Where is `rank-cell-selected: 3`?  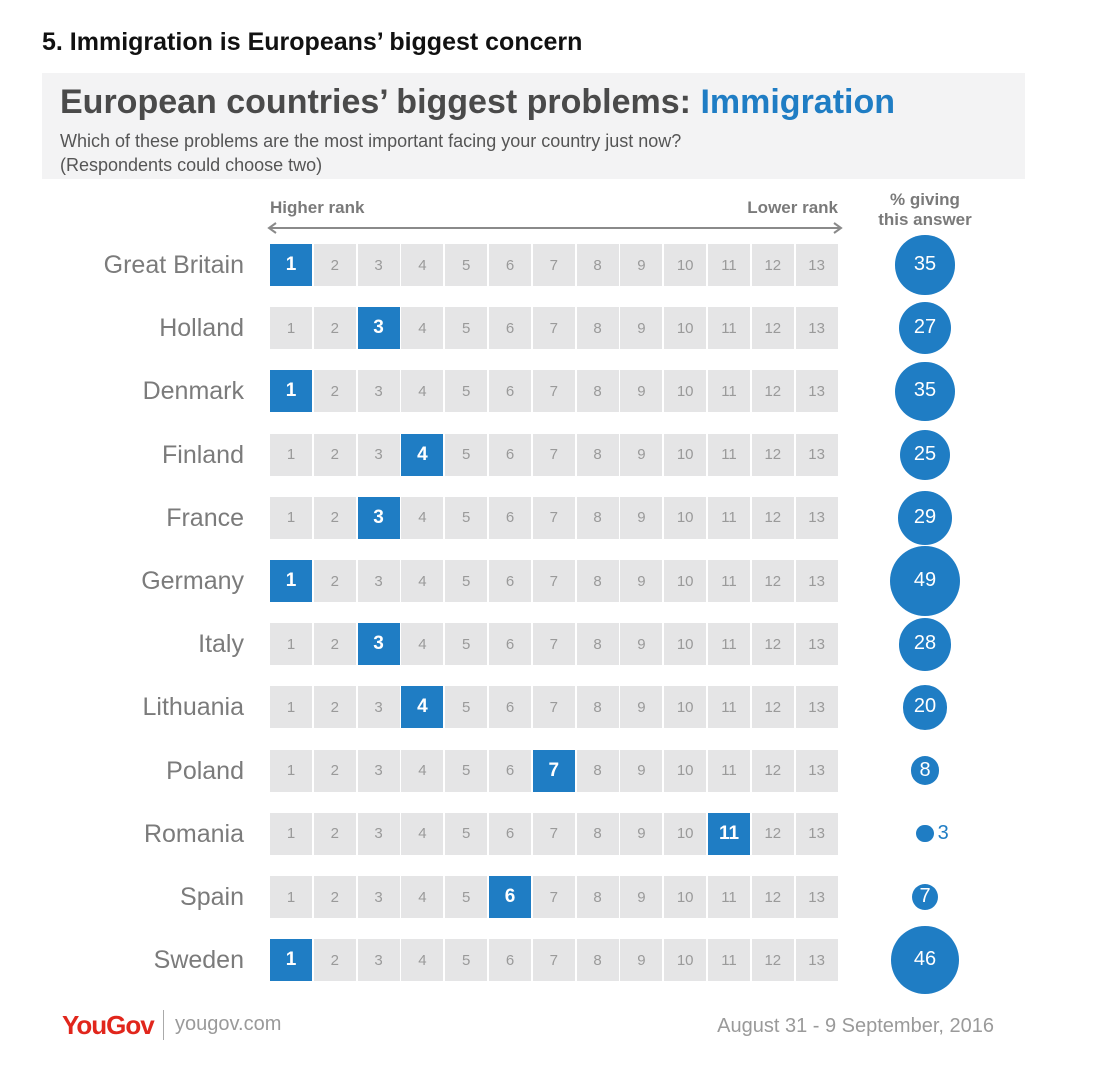 rank-cell-selected: 3 is located at coordinates (378, 328).